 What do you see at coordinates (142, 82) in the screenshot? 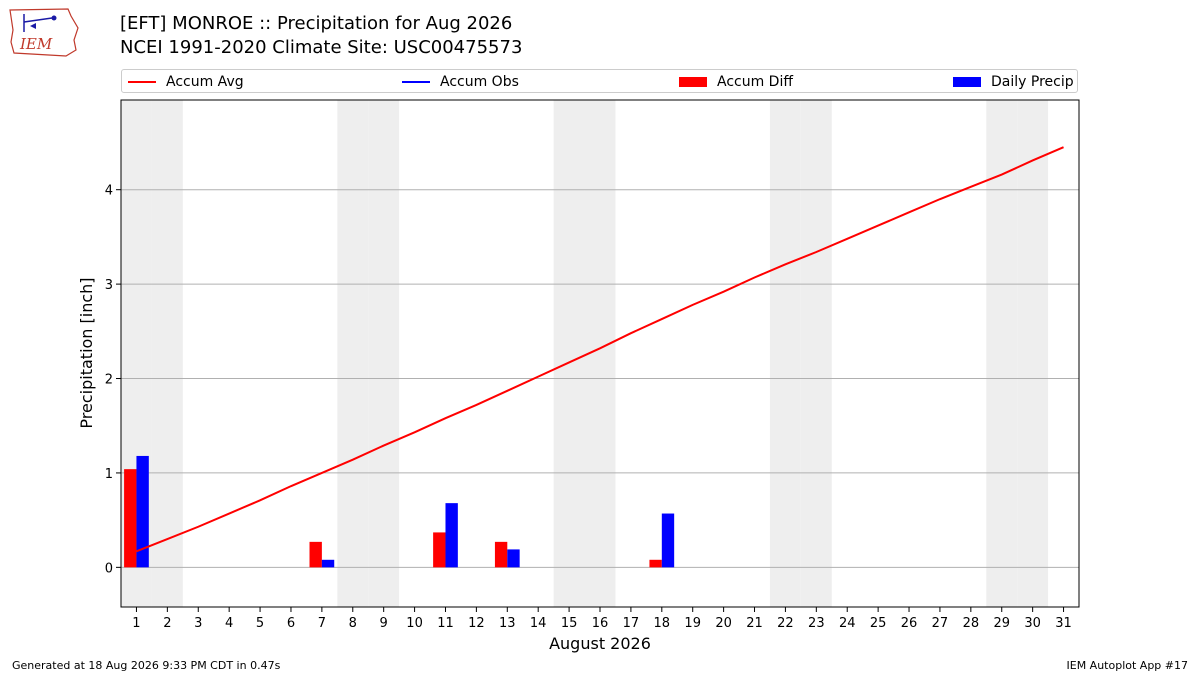
I see `legend-swatch-accum-avg` at bounding box center [142, 82].